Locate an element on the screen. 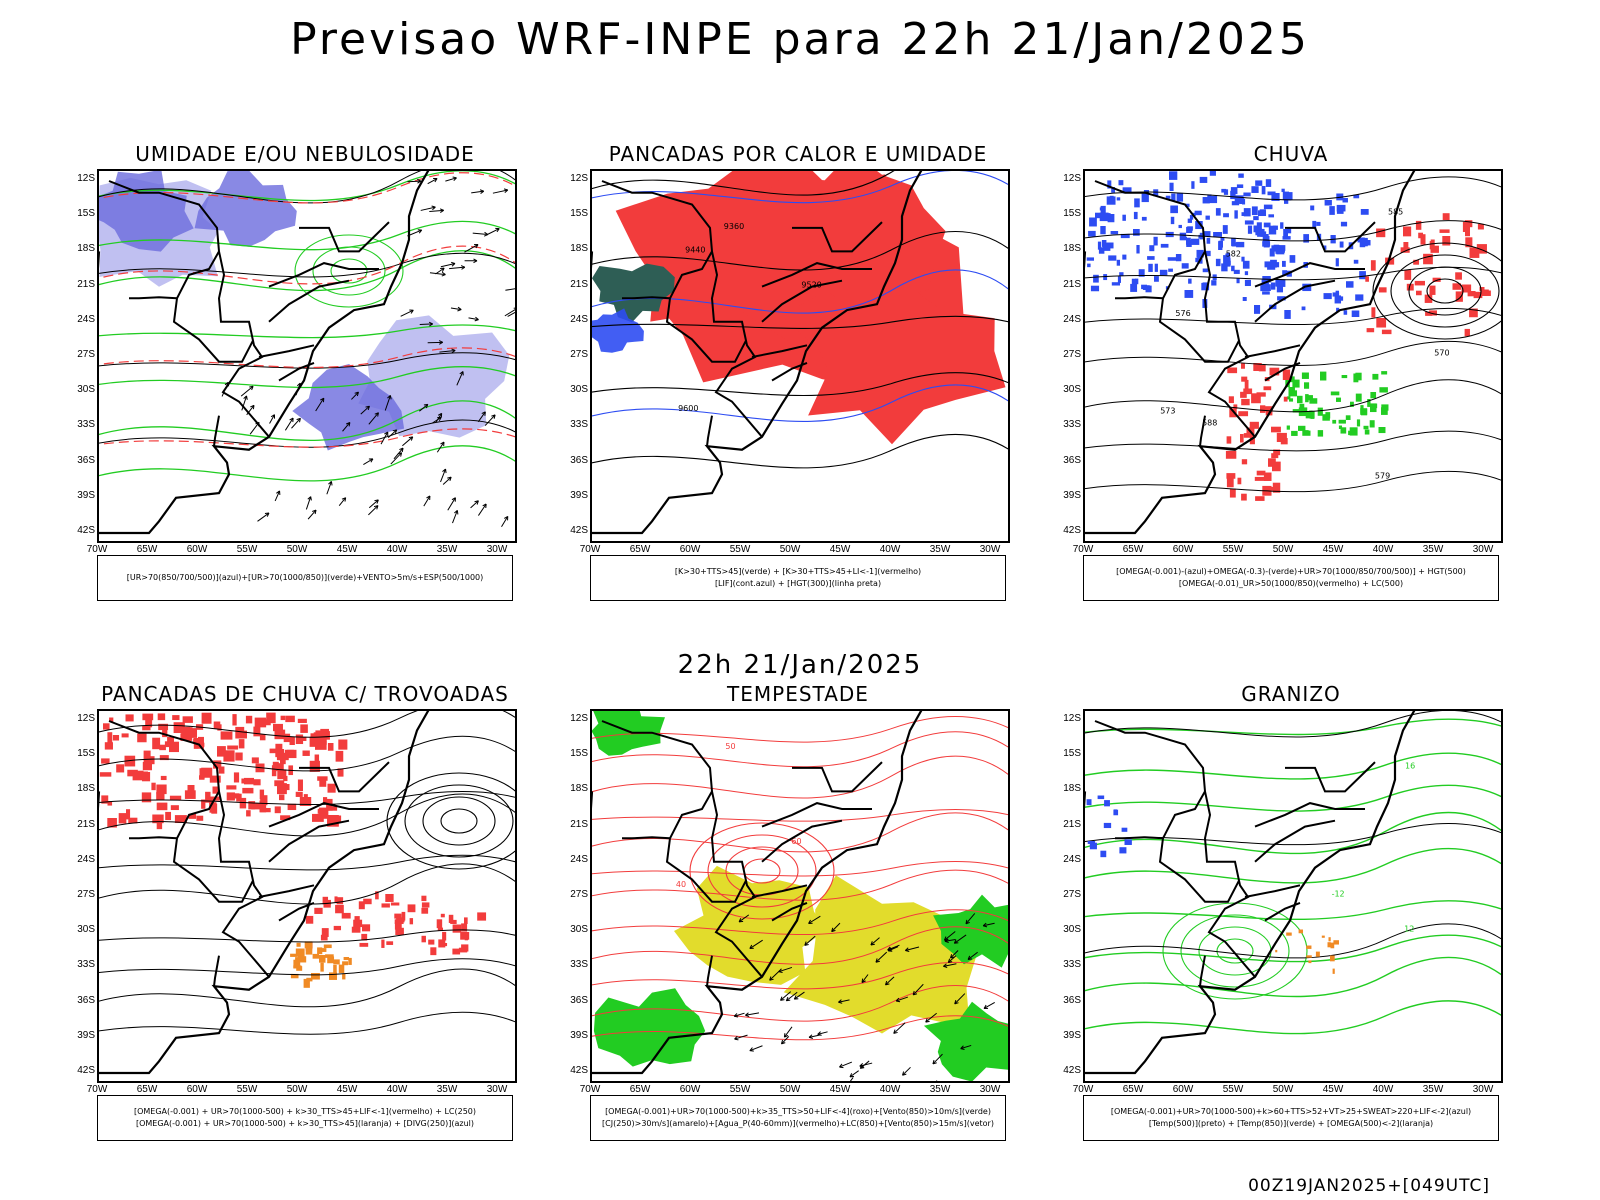 Image resolution: width=1600 pixels, height=1200 pixels. panel-title: PANCADAS POR CALOR E UMIDADE is located at coordinates (798, 154).